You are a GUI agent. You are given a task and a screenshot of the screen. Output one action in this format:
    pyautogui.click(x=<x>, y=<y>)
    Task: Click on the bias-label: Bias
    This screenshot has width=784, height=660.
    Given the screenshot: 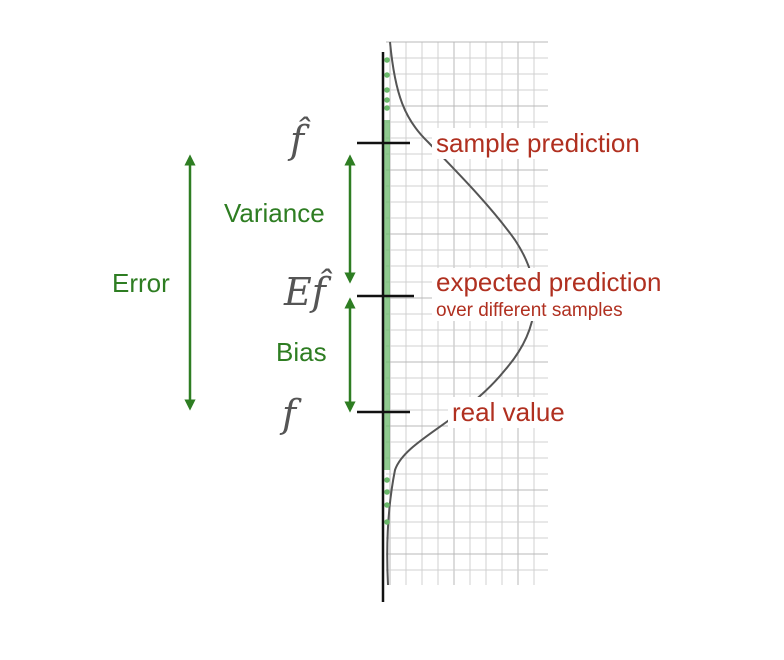 What is the action you would take?
    pyautogui.click(x=301, y=352)
    